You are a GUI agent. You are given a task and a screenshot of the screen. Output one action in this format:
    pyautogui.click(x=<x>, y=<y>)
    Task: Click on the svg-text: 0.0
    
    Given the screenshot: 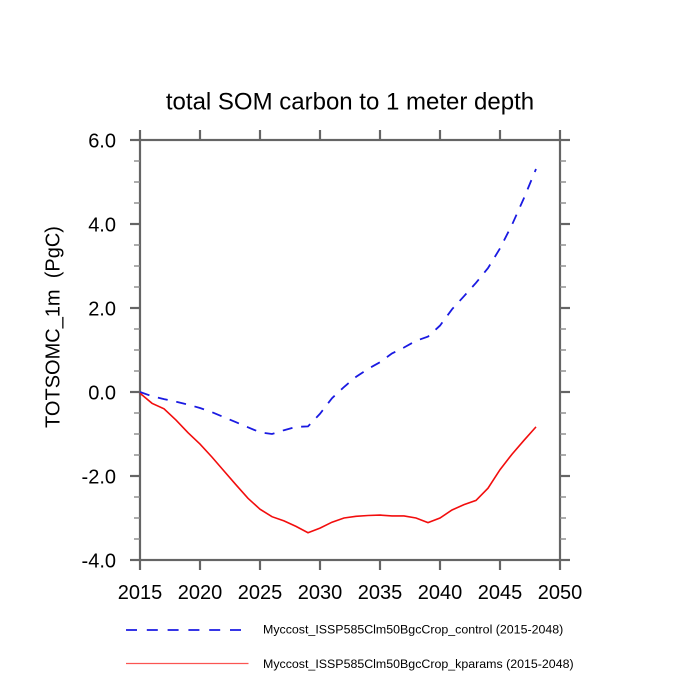 What is the action you would take?
    pyautogui.click(x=102, y=394)
    